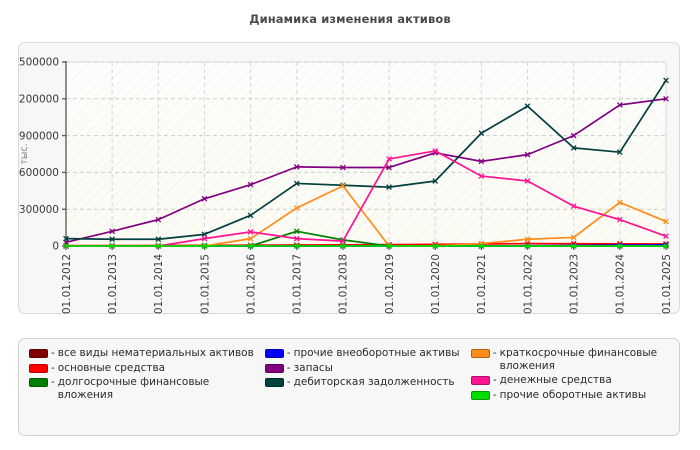 Image resolution: width=700 pixels, height=450 pixels. I want to click on legend-item-label: денежные средства, so click(555, 380).